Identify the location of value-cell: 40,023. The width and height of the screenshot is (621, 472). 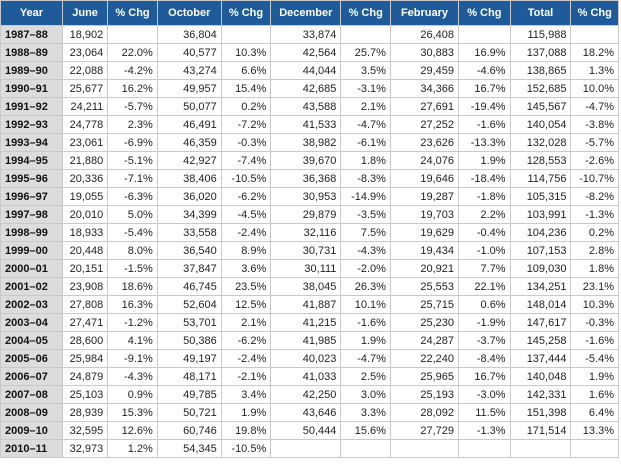
(306, 358).